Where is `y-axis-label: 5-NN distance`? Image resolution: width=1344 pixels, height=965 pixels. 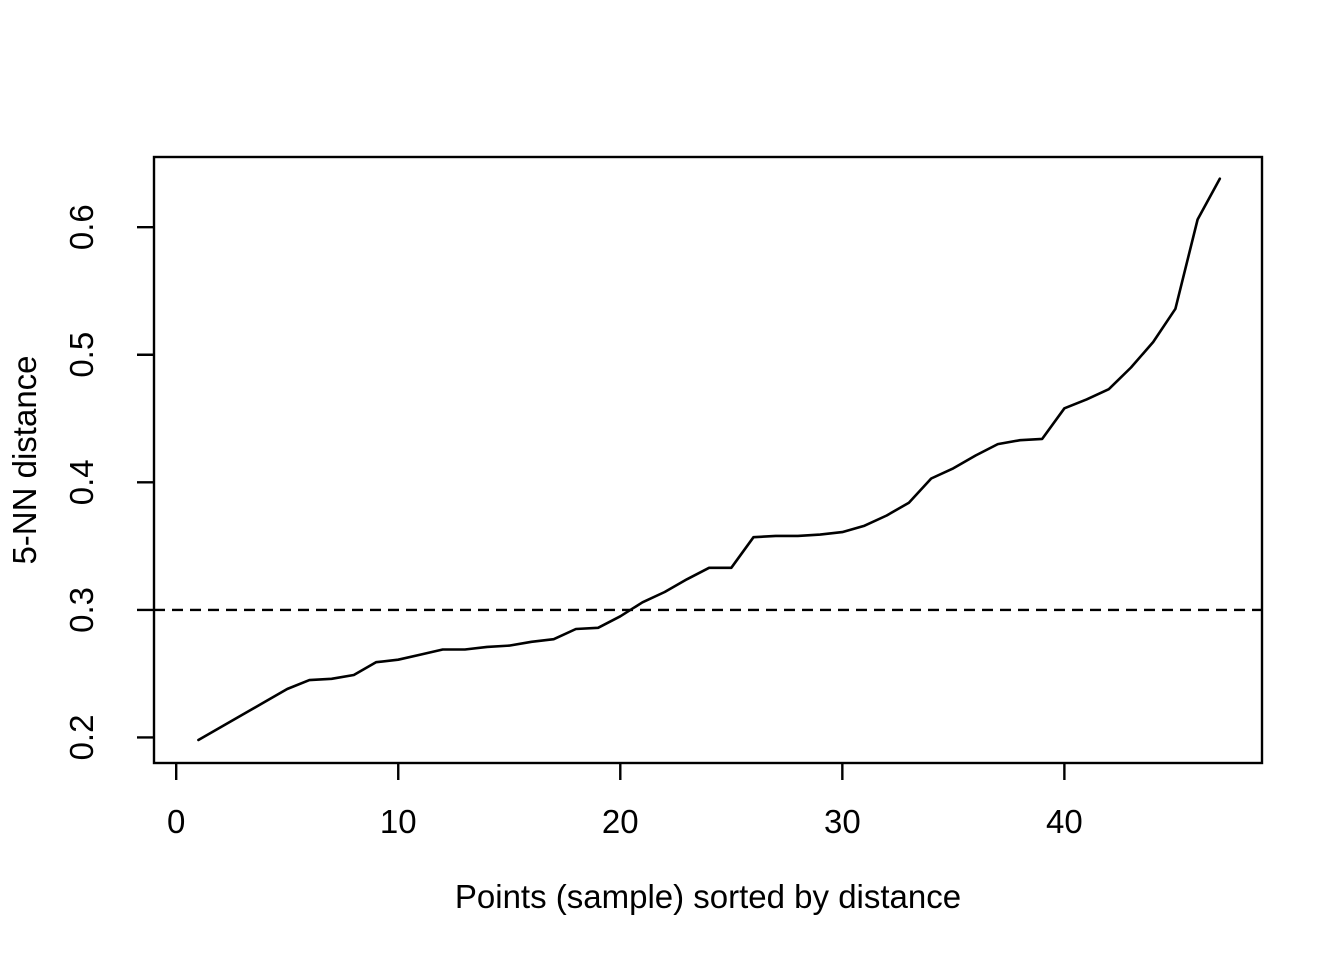
y-axis-label: 5-NN distance is located at coordinates (24, 459).